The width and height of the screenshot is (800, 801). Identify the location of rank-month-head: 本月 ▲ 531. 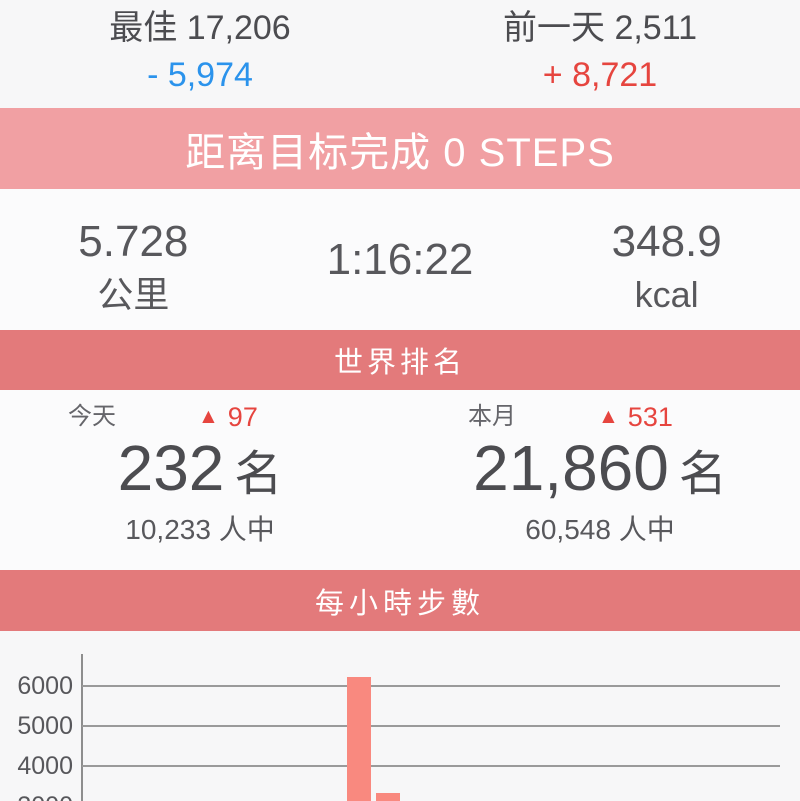
(600, 417).